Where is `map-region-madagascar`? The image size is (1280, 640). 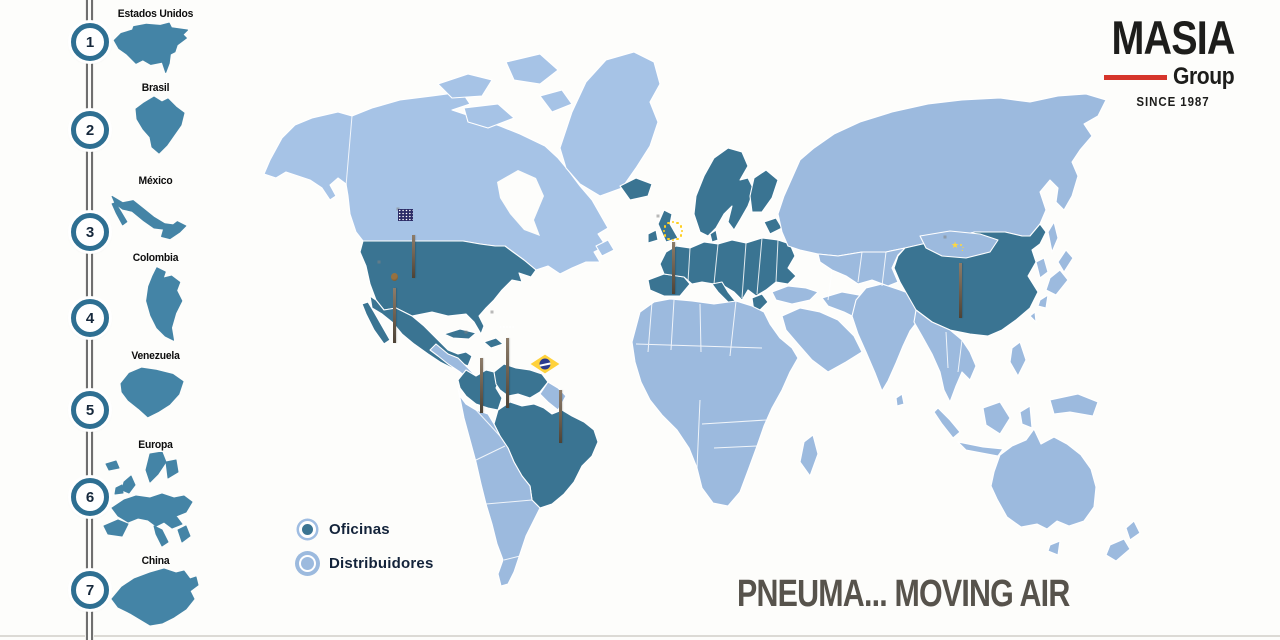 map-region-madagascar is located at coordinates (809, 455).